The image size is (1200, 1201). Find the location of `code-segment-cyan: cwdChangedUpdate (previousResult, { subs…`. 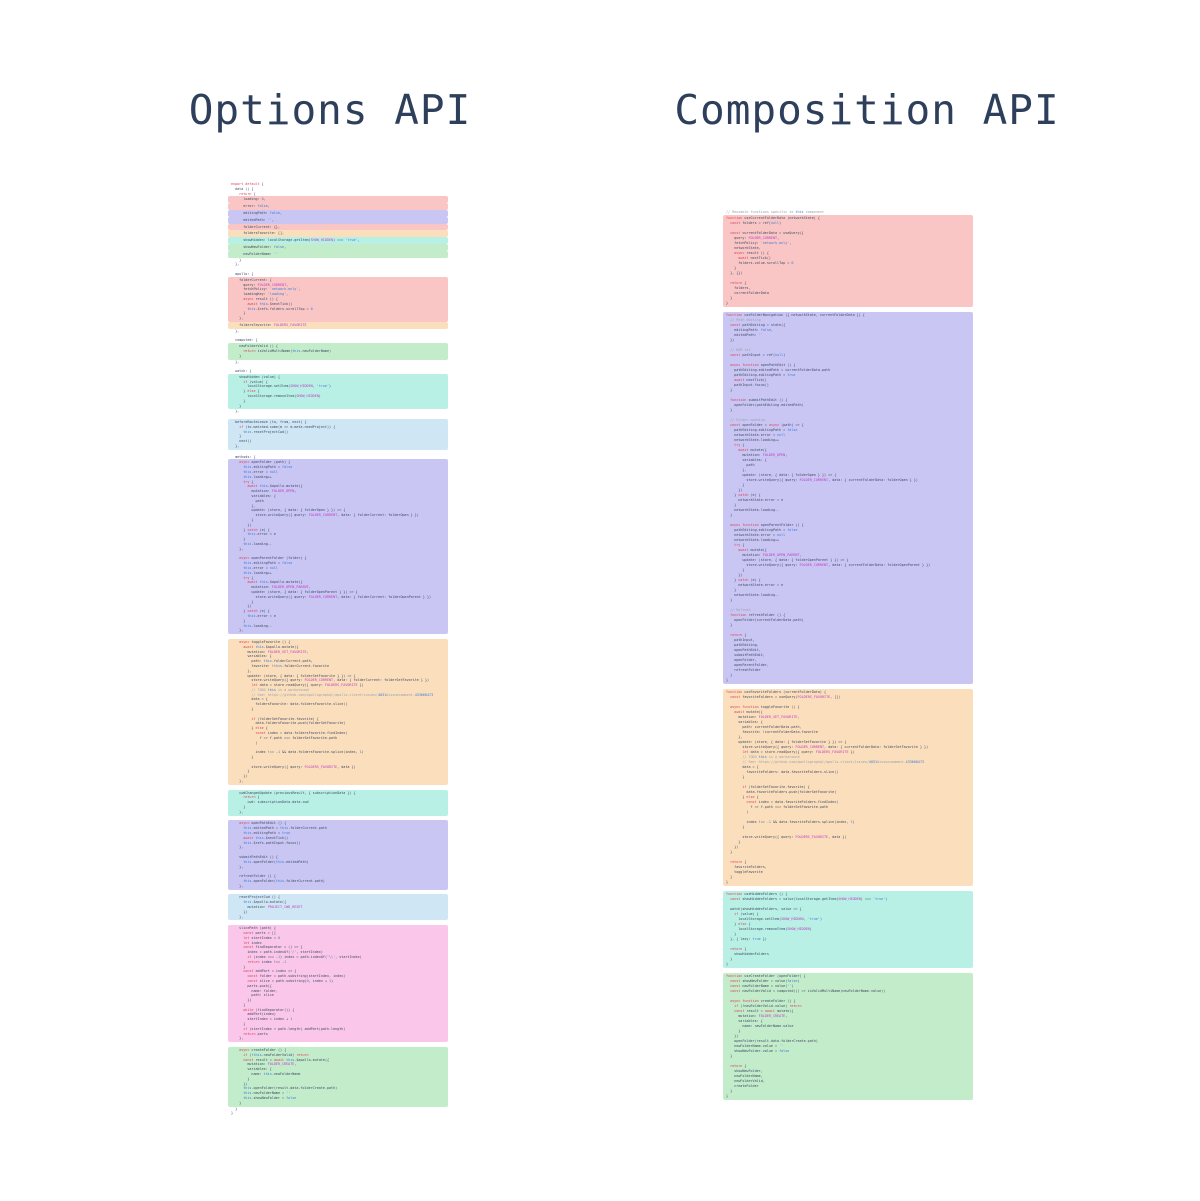

code-segment-cyan: cwdChangedUpdate (previousResult, { subs… is located at coordinates (338, 802).